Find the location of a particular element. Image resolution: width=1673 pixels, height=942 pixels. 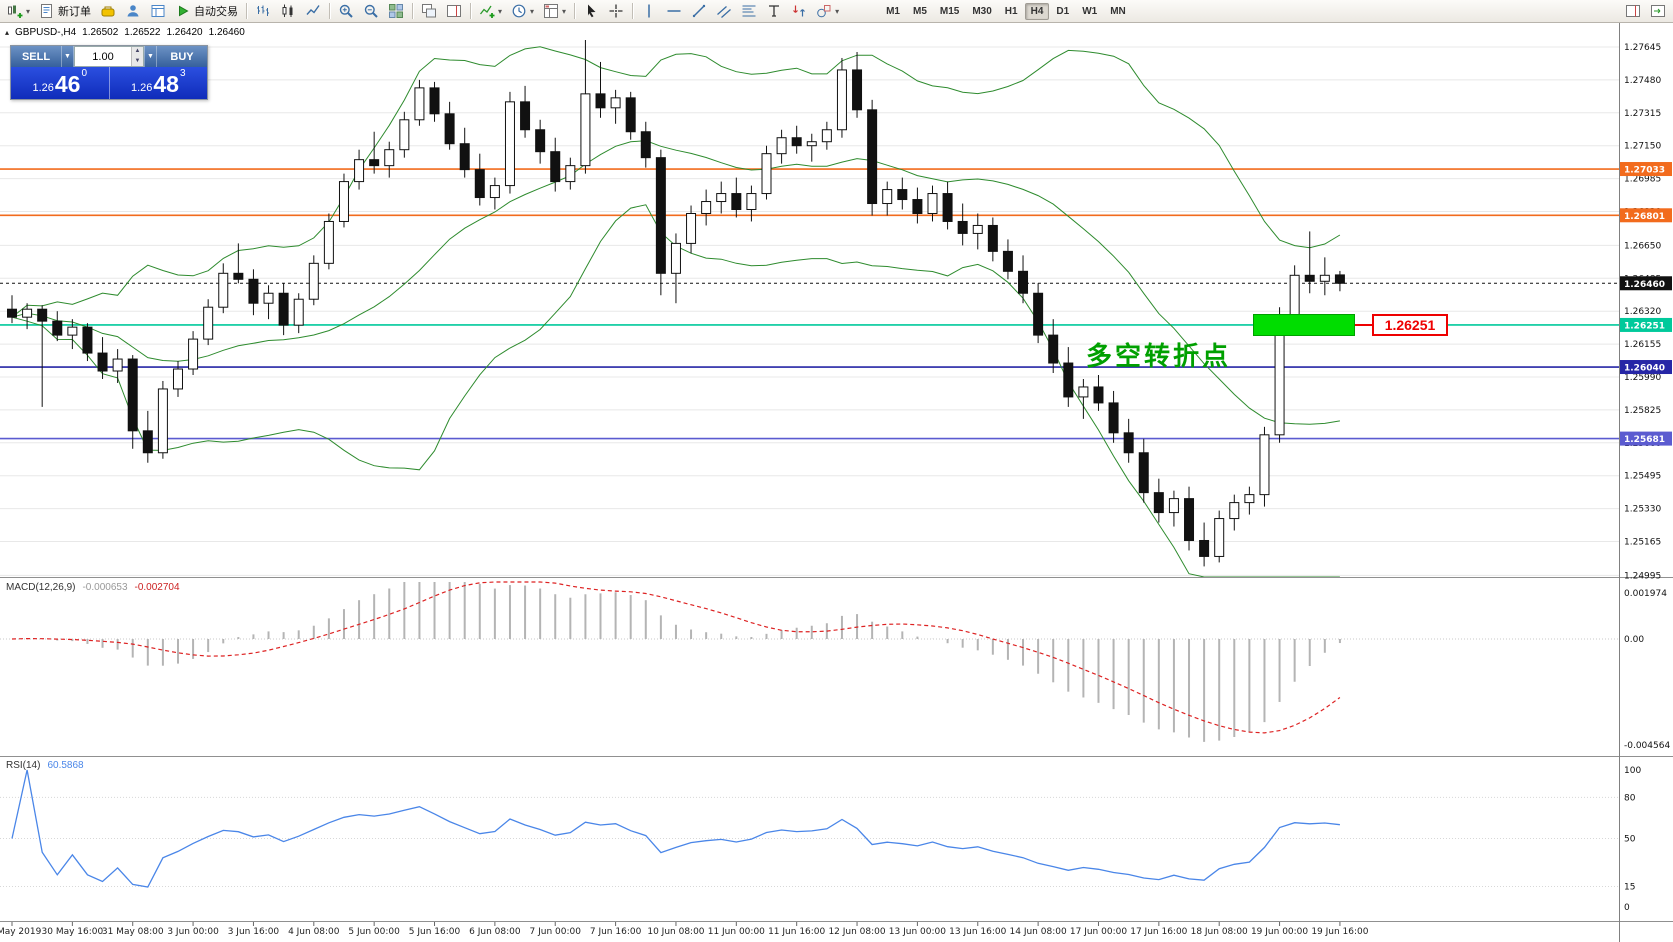

price-callout-label: 1.26251 is located at coordinates (1410, 325).